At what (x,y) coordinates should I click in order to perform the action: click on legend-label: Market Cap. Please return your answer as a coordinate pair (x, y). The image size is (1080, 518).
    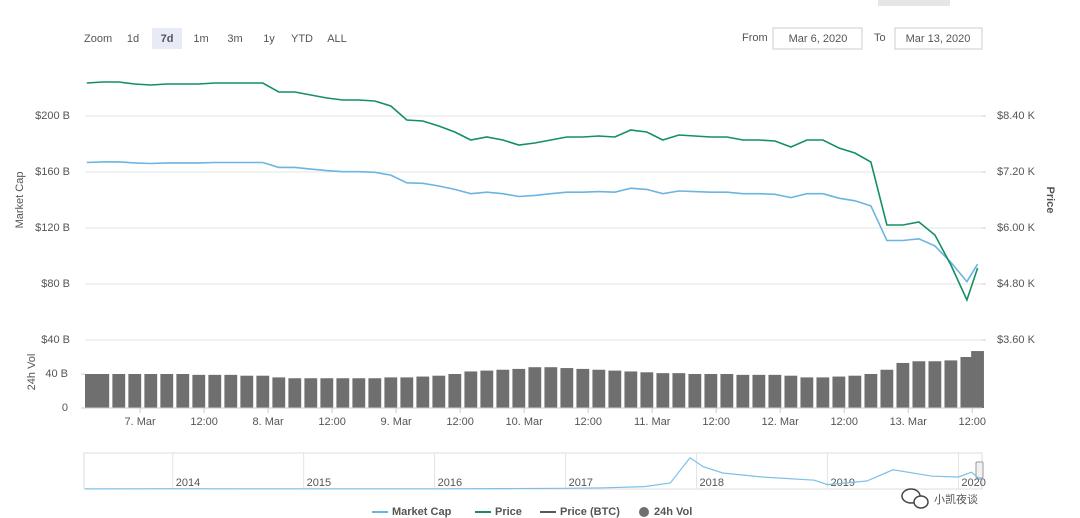
    Looking at the image, I should click on (422, 512).